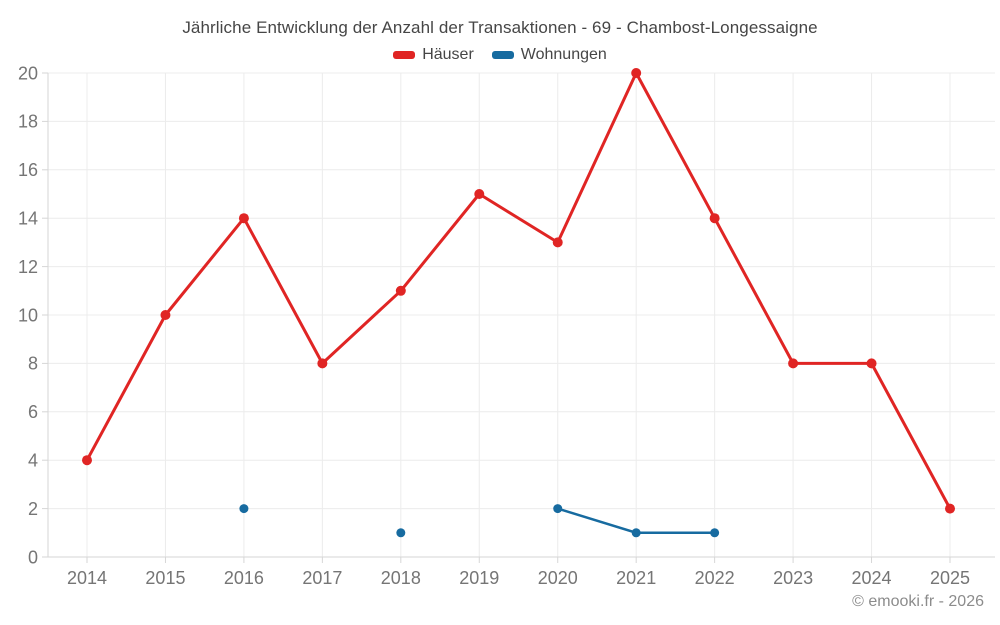  I want to click on x-tick-label: 2016, so click(244, 578).